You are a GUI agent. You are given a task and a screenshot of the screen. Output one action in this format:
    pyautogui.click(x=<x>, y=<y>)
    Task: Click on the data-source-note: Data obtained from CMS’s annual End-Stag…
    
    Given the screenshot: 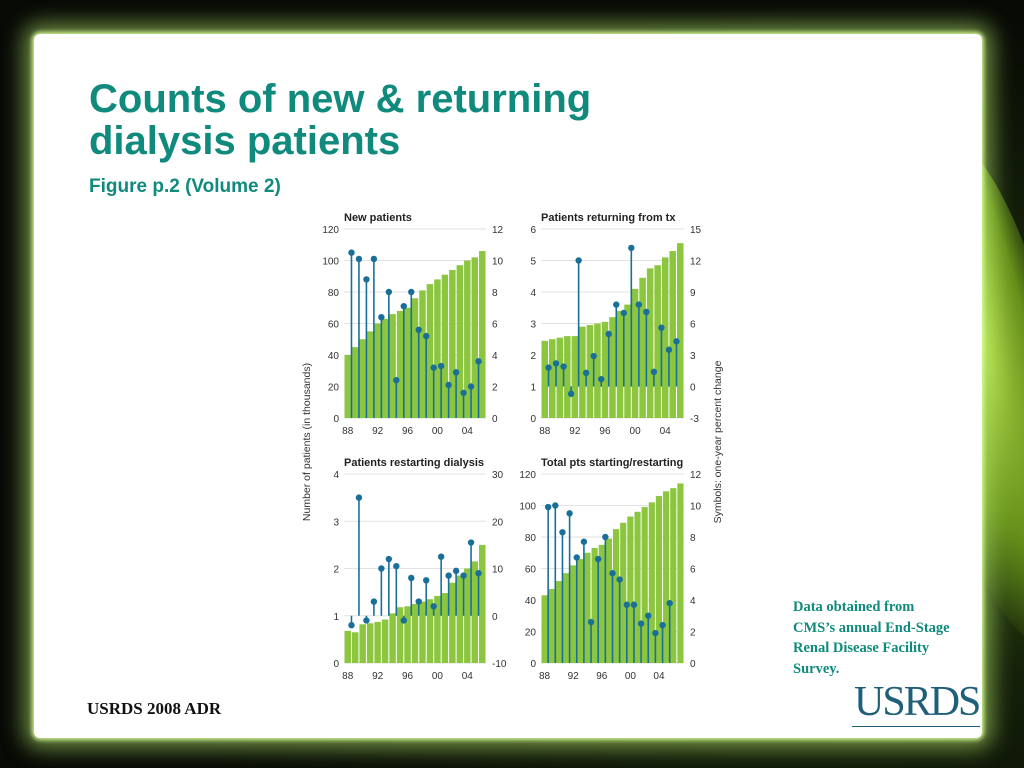 What is the action you would take?
    pyautogui.click(x=871, y=638)
    